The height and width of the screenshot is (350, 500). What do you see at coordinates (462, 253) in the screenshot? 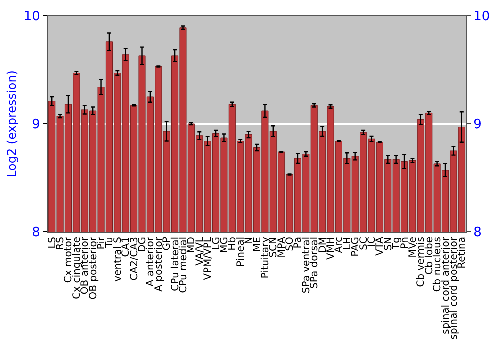
I see `x-tick-label: Retina` at bounding box center [462, 253].